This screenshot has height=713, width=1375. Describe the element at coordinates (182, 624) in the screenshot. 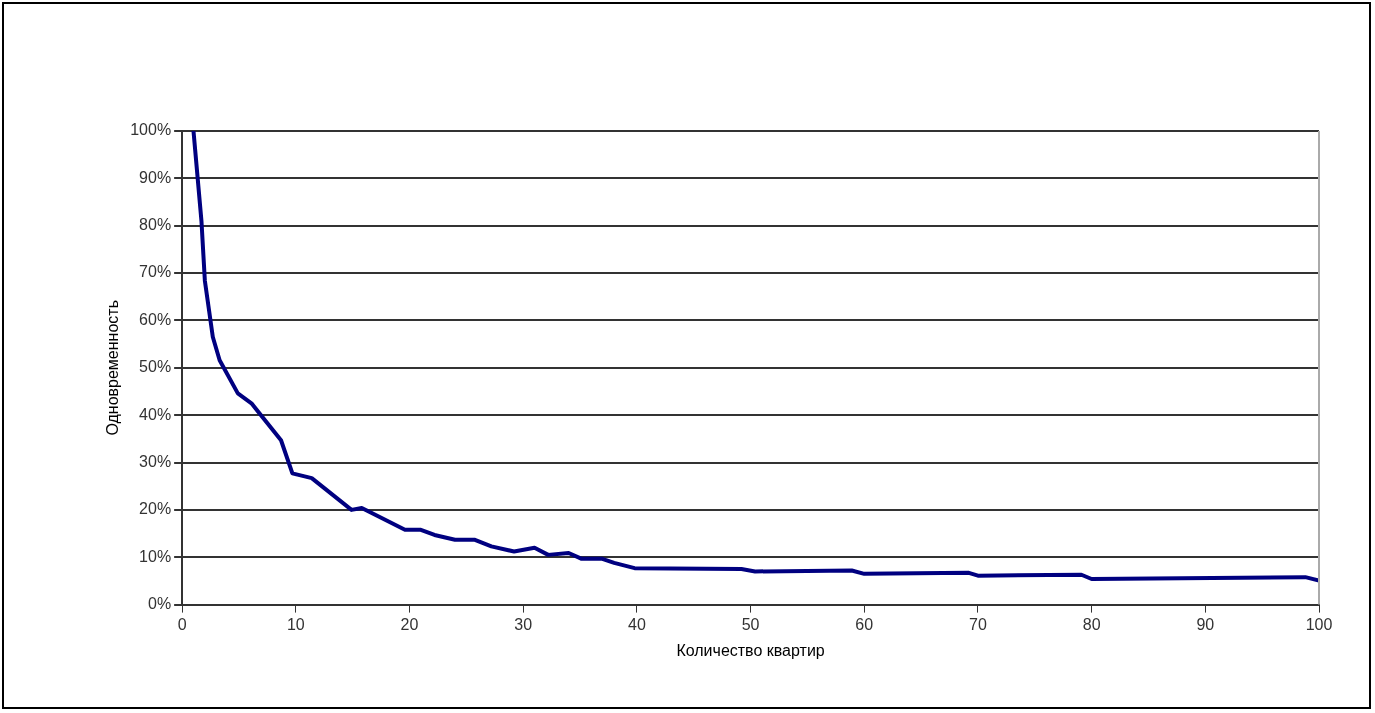

I see `x-tick-label: 0` at that location.